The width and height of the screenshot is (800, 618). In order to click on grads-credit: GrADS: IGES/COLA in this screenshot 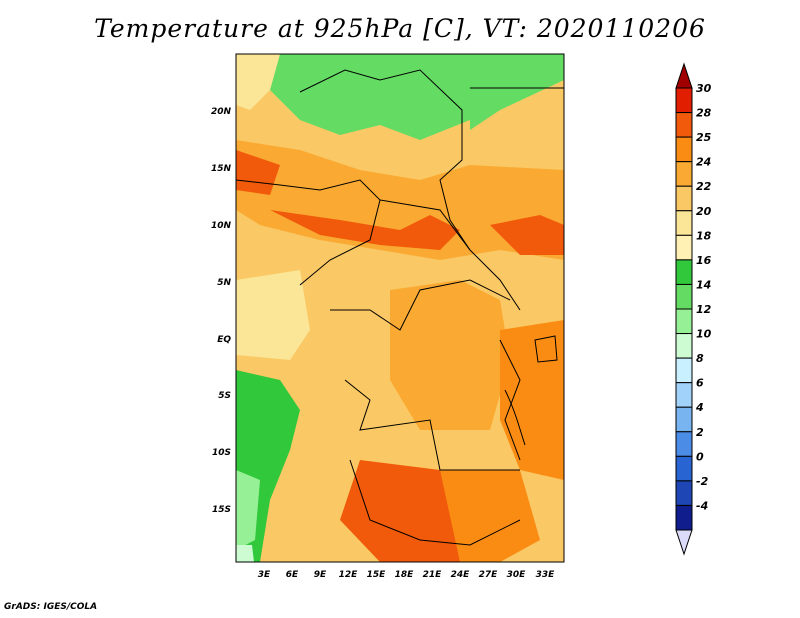, I will do `click(51, 607)`.